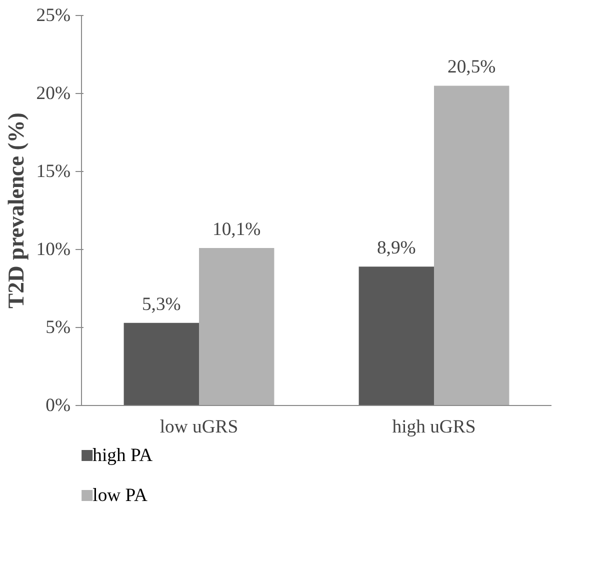 The image size is (603, 563). What do you see at coordinates (53, 171) in the screenshot?
I see `y-tick-label: 15%` at bounding box center [53, 171].